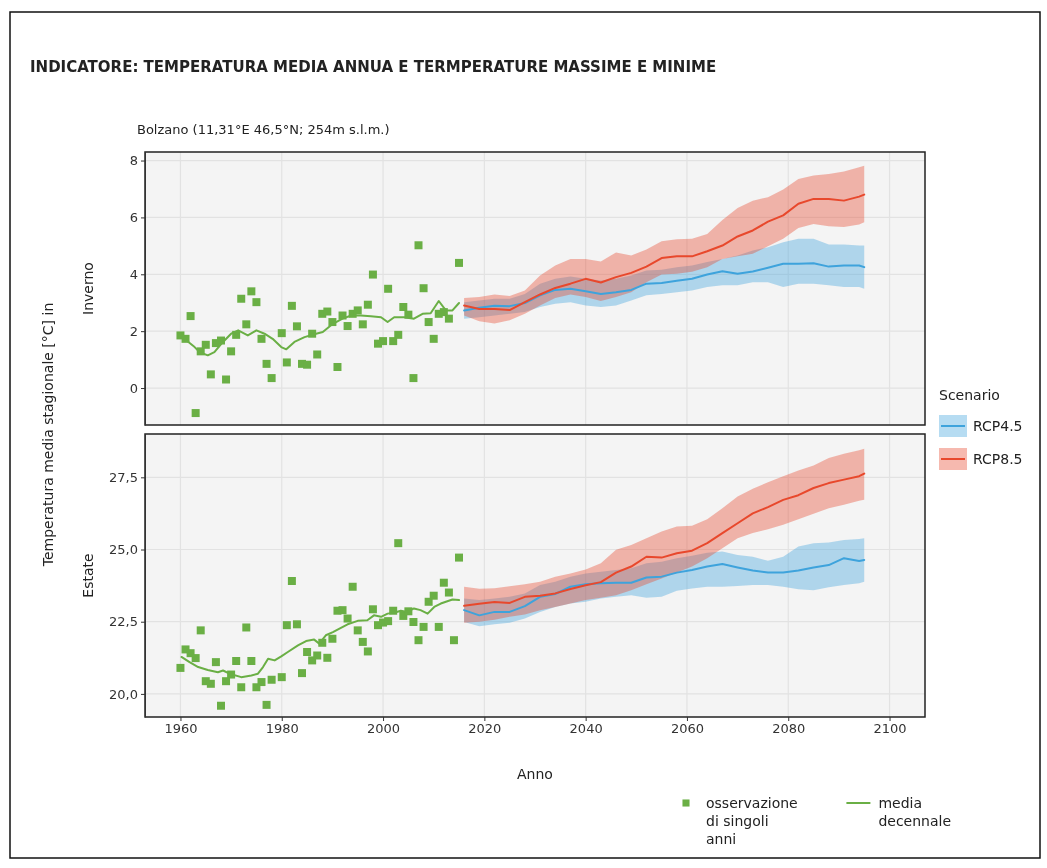  What do you see at coordinates (133, 388) in the screenshot?
I see `y-tick-label: 0` at bounding box center [133, 388].